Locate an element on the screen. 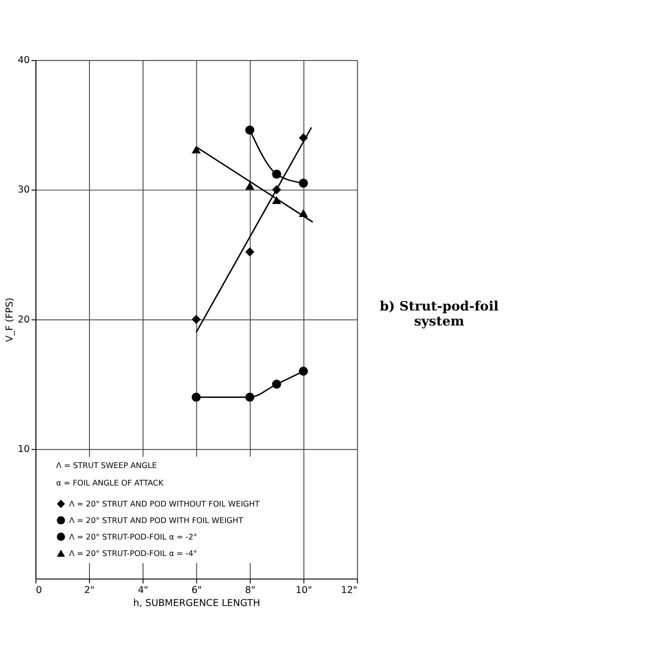 This screenshot has width=663, height=667. text: b) Strut-pod-foil system is located at coordinates (439, 315).